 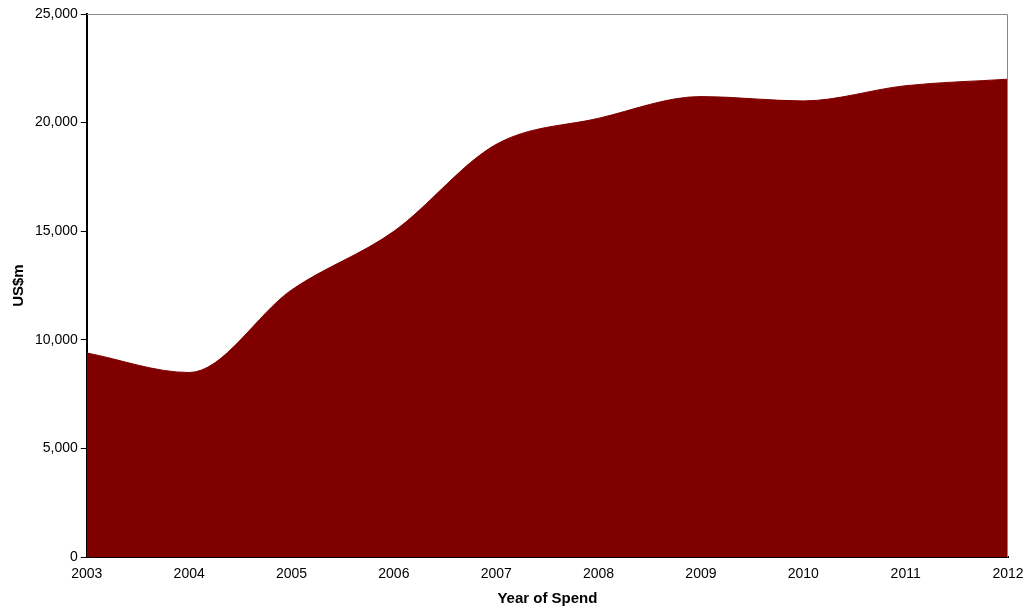 I want to click on x-tick-label: 2006, so click(x=394, y=573).